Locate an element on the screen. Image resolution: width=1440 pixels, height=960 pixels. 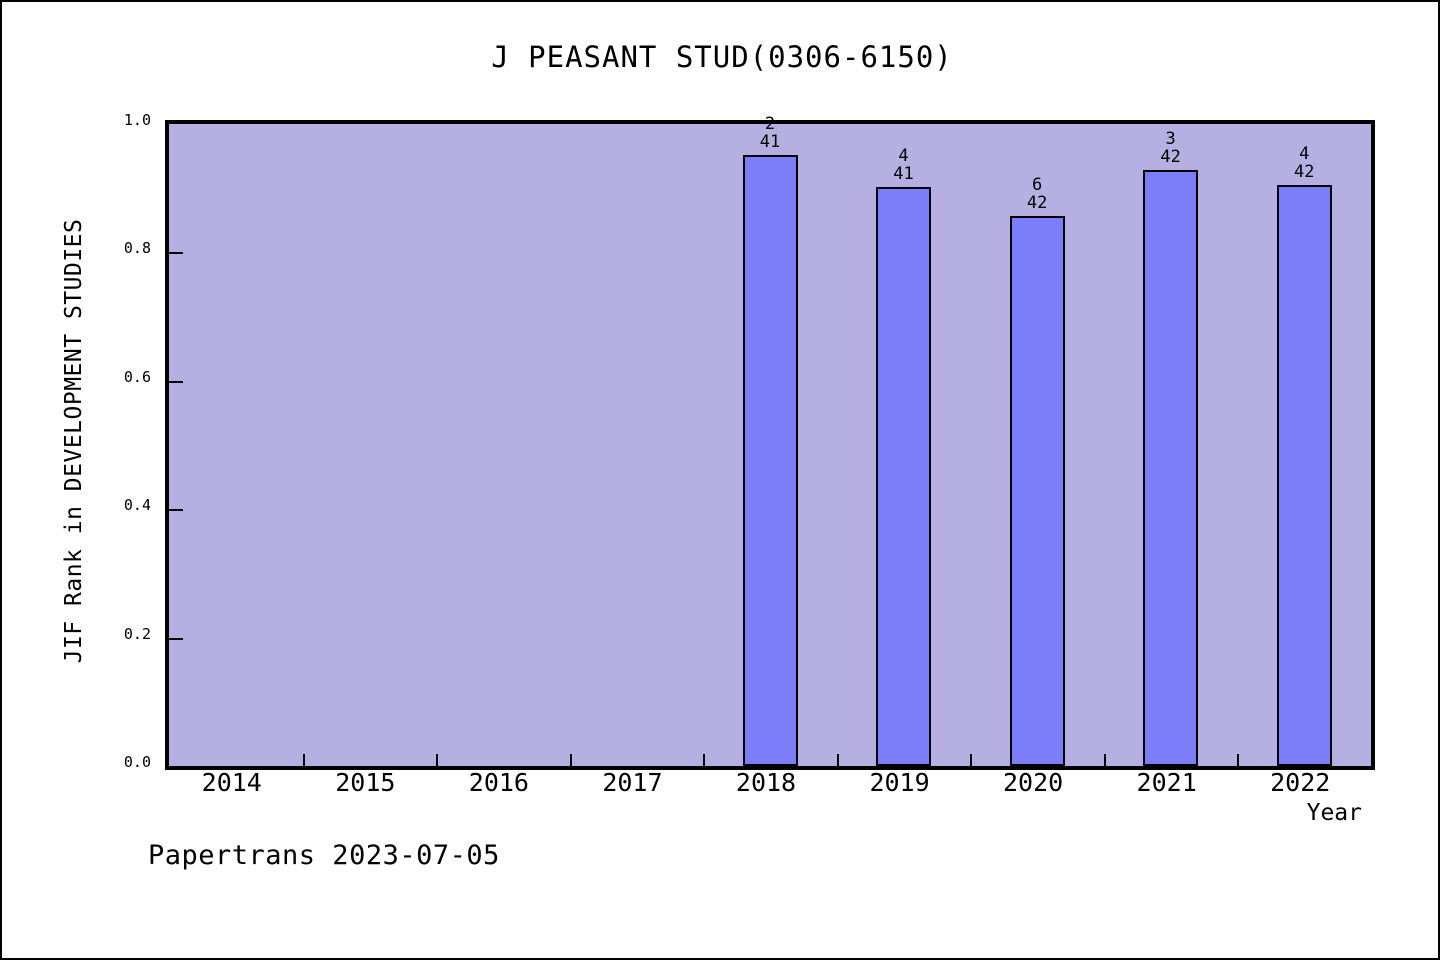
y-tick-label: 0.6 is located at coordinates (137, 376).